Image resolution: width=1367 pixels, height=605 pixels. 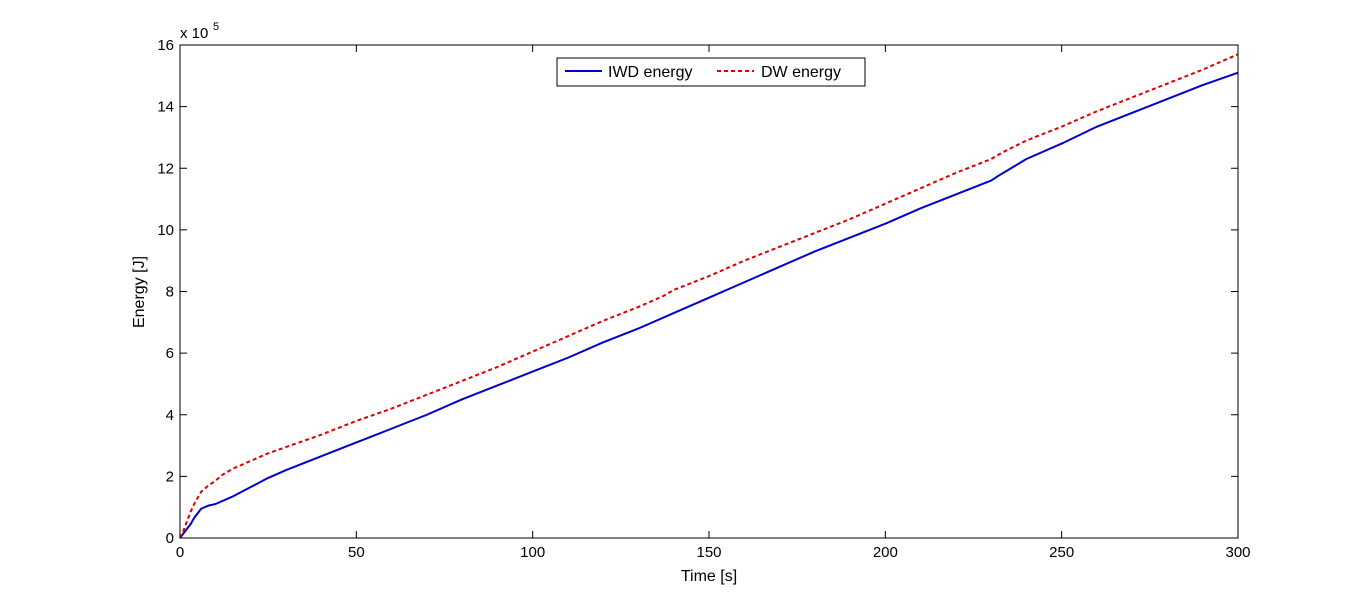 I want to click on x-axis-label: Time [s], so click(x=709, y=576).